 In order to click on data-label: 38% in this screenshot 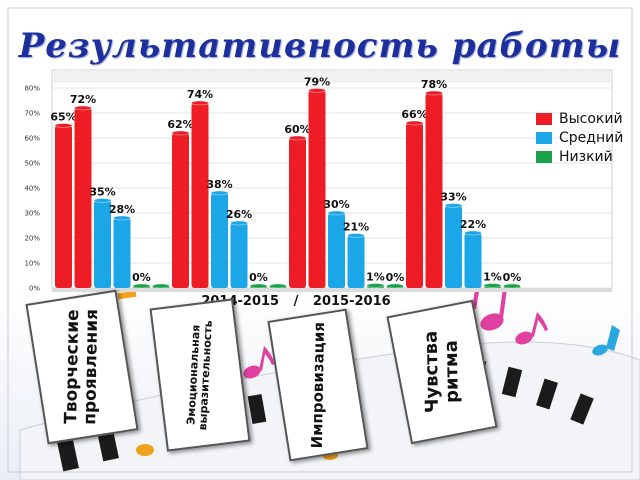, I will do `click(219, 184)`.